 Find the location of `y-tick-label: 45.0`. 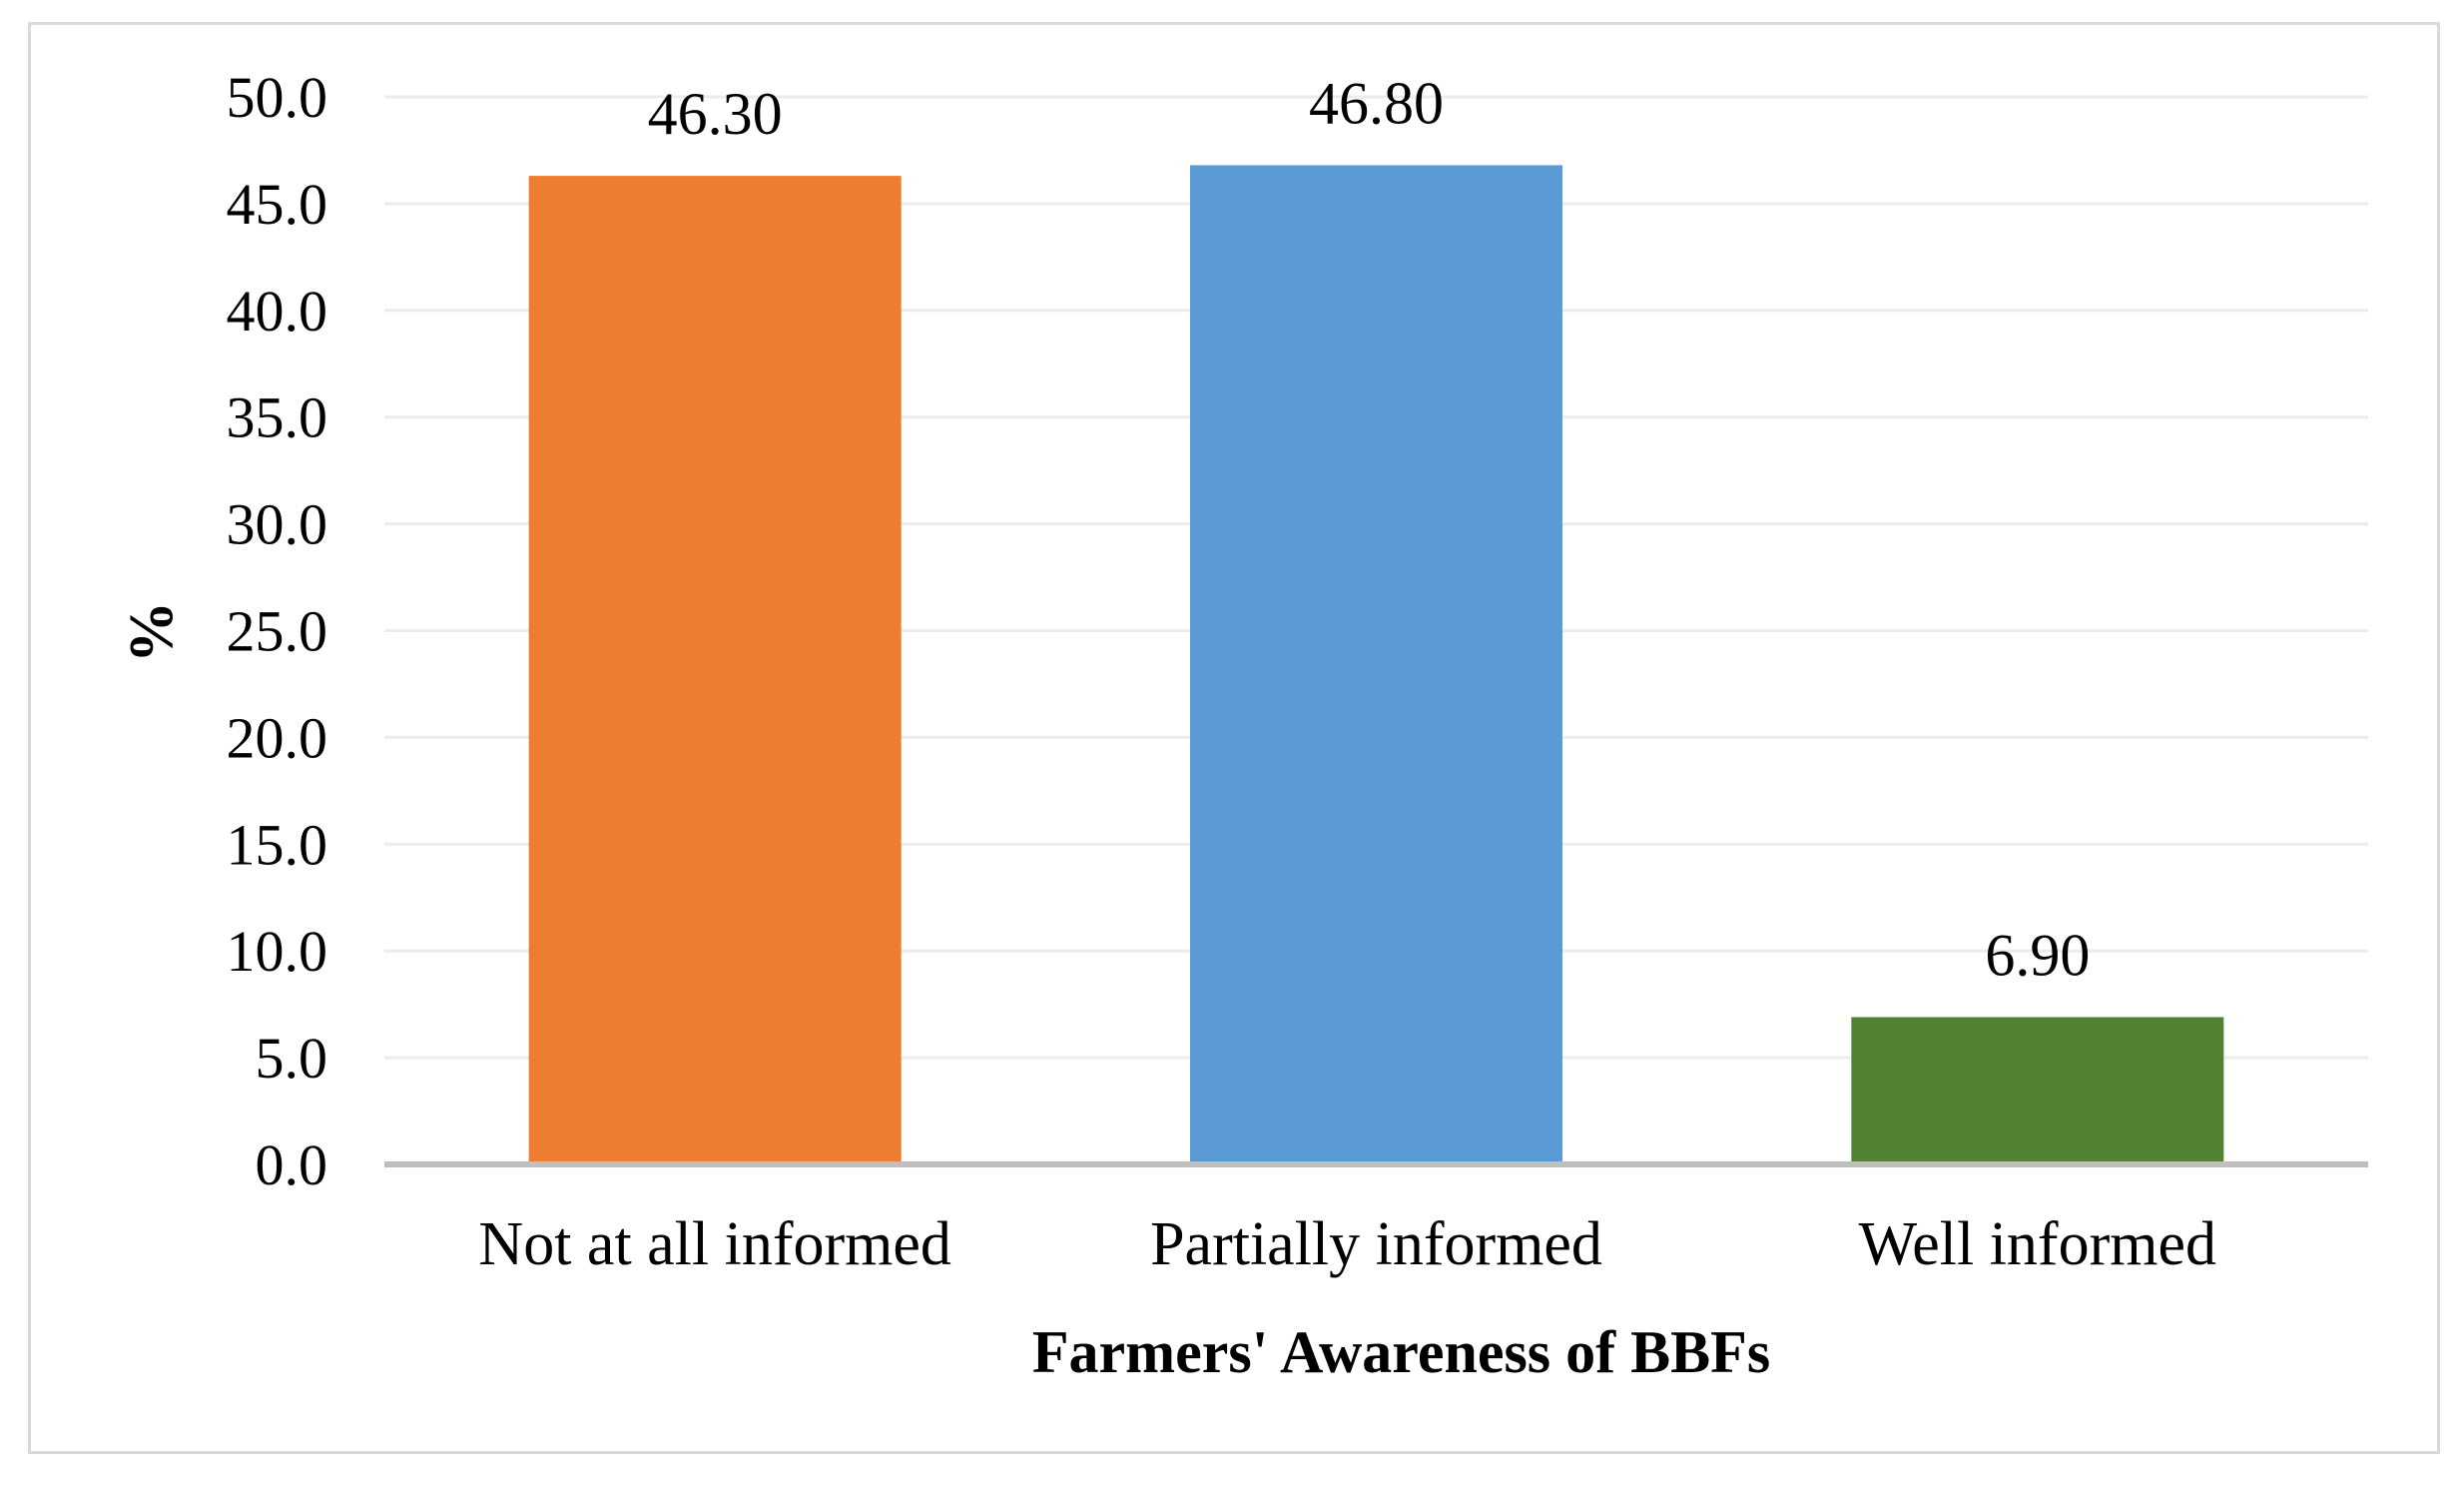

y-tick-label: 45.0 is located at coordinates (277, 204).